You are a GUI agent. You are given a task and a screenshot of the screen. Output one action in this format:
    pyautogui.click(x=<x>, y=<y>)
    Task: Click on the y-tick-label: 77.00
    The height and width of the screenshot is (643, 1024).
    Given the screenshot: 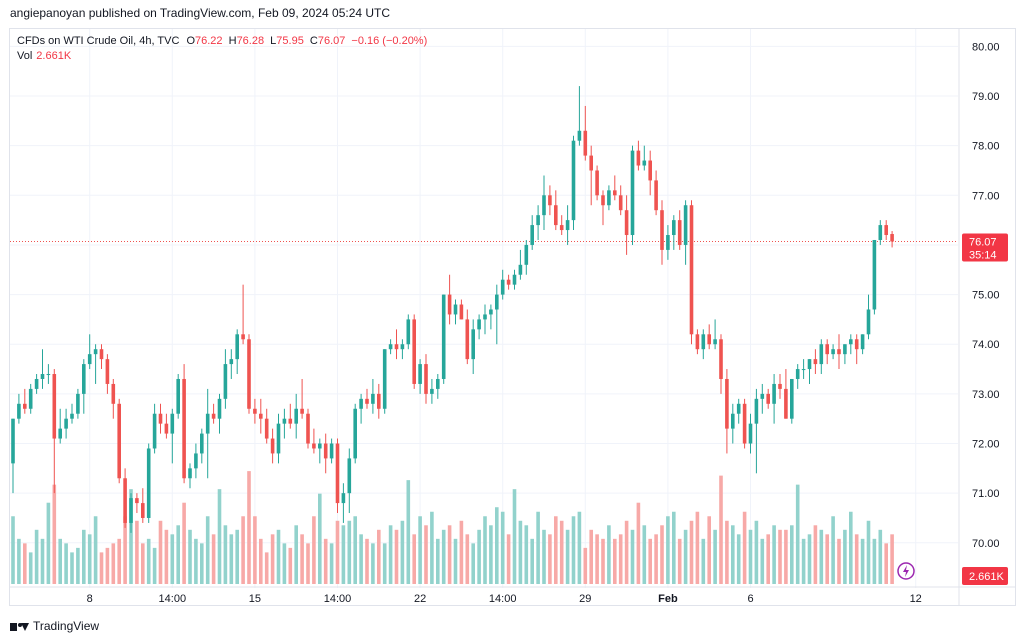 What is the action you would take?
    pyautogui.click(x=986, y=196)
    